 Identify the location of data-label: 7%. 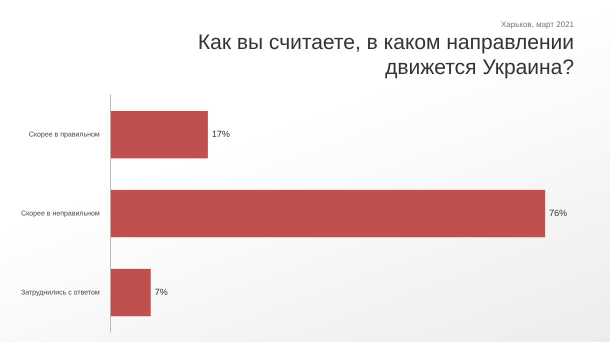
(161, 292).